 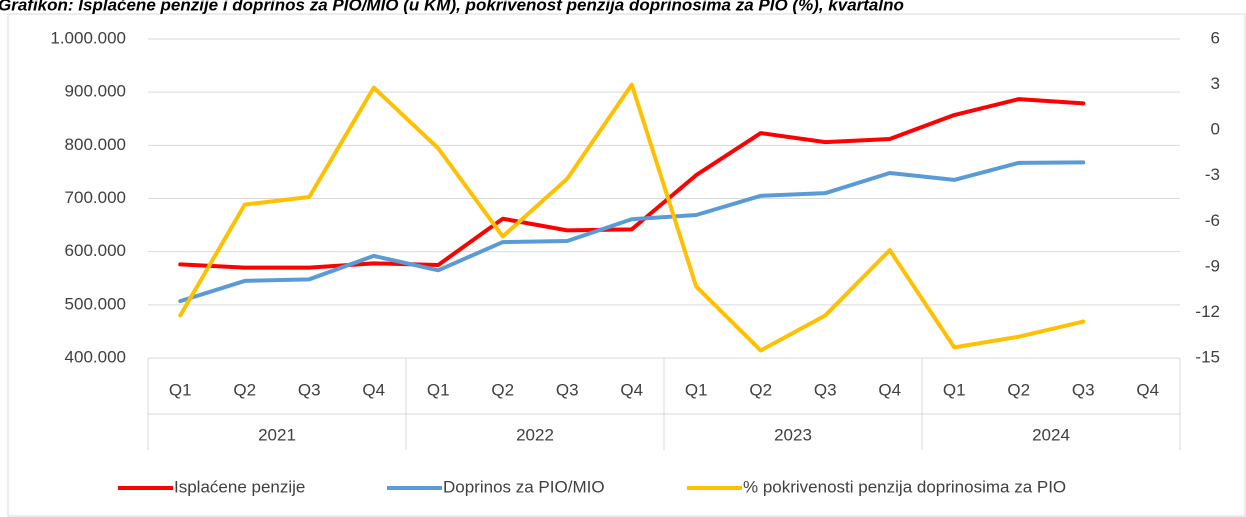 I want to click on legend-label: Isplaćene penzije, so click(x=239, y=486).